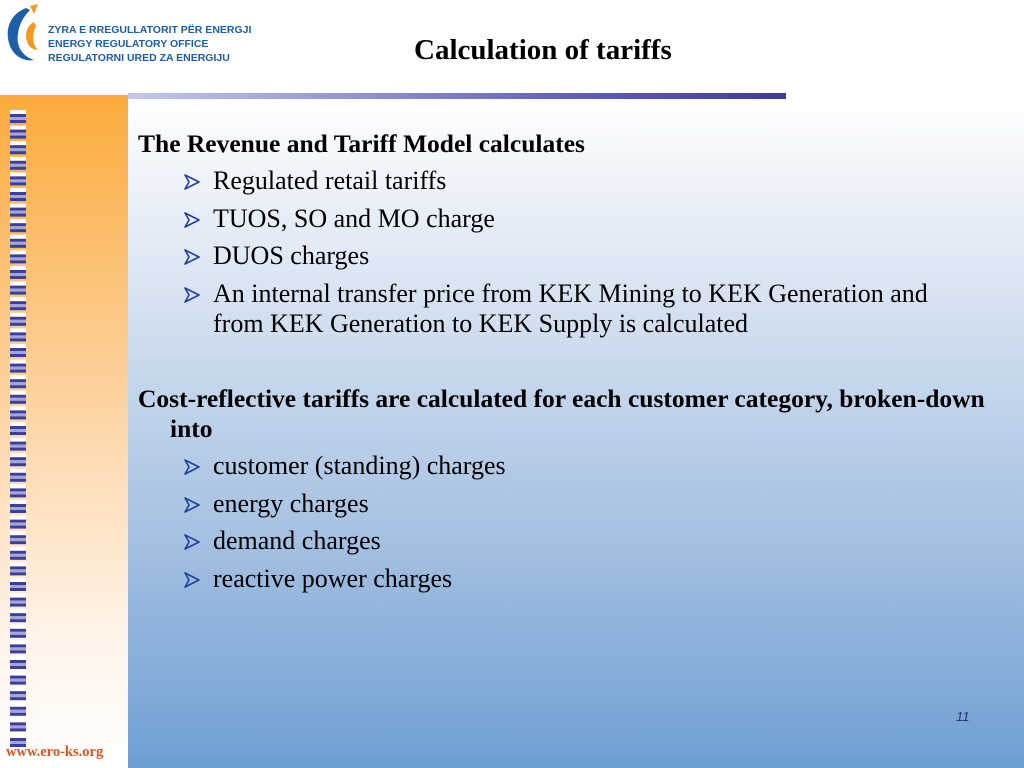  What do you see at coordinates (291, 255) in the screenshot?
I see `bullet-text: DUOS charges` at bounding box center [291, 255].